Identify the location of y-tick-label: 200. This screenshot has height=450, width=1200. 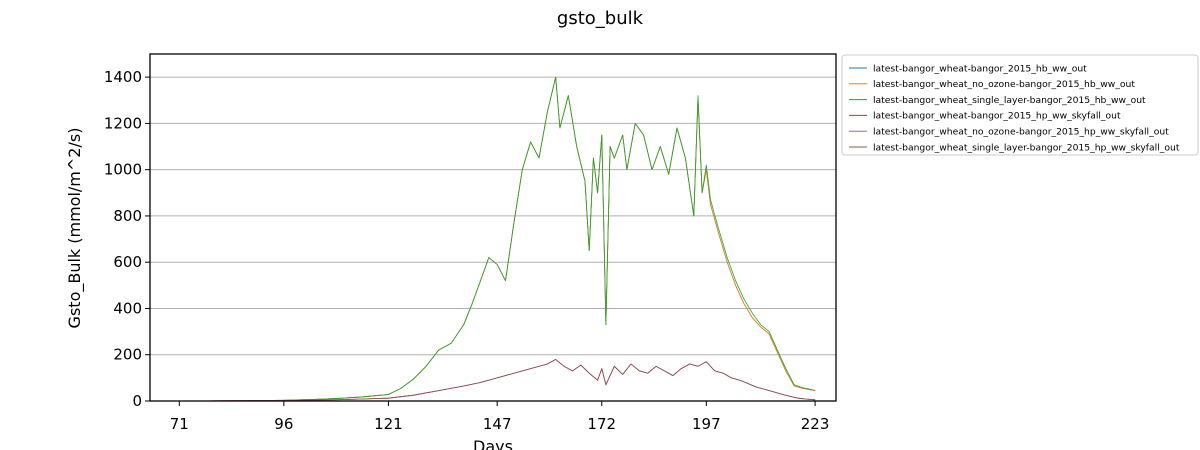
(127, 355).